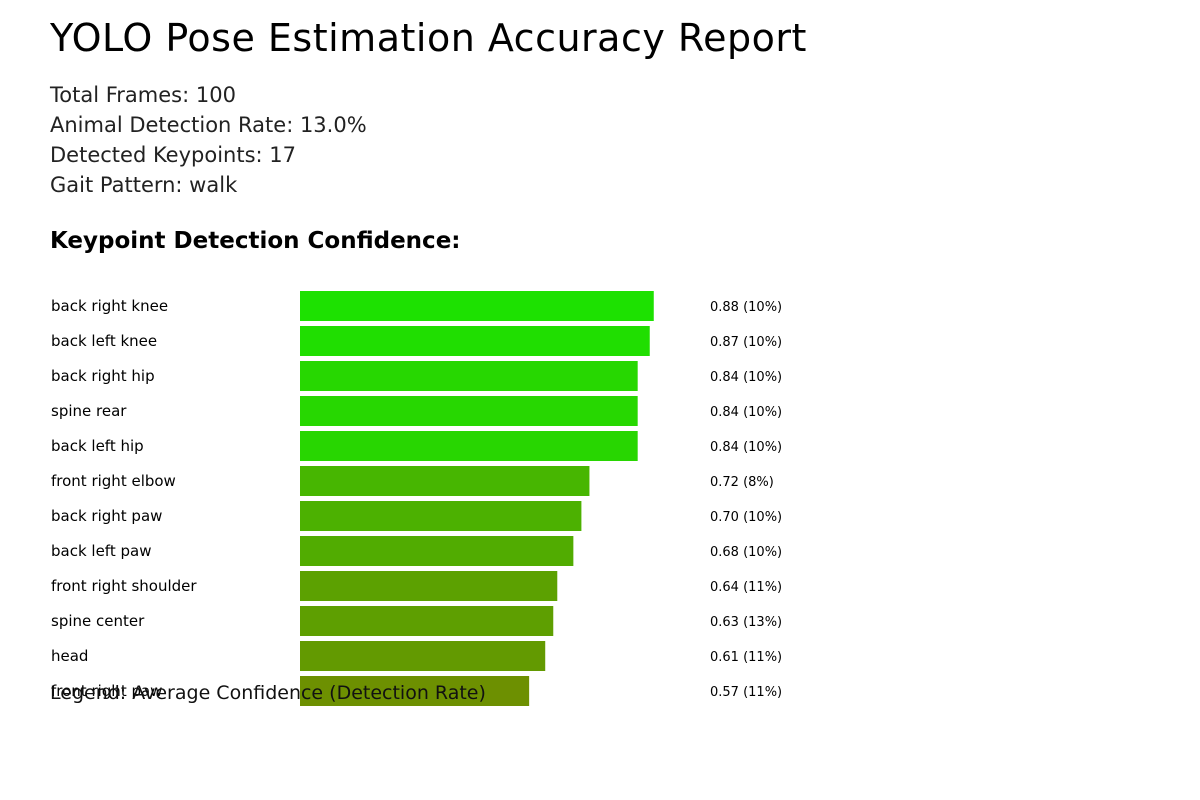  What do you see at coordinates (255, 241) in the screenshot?
I see `confidence-section-title: Keypoint Detection Confidence:` at bounding box center [255, 241].